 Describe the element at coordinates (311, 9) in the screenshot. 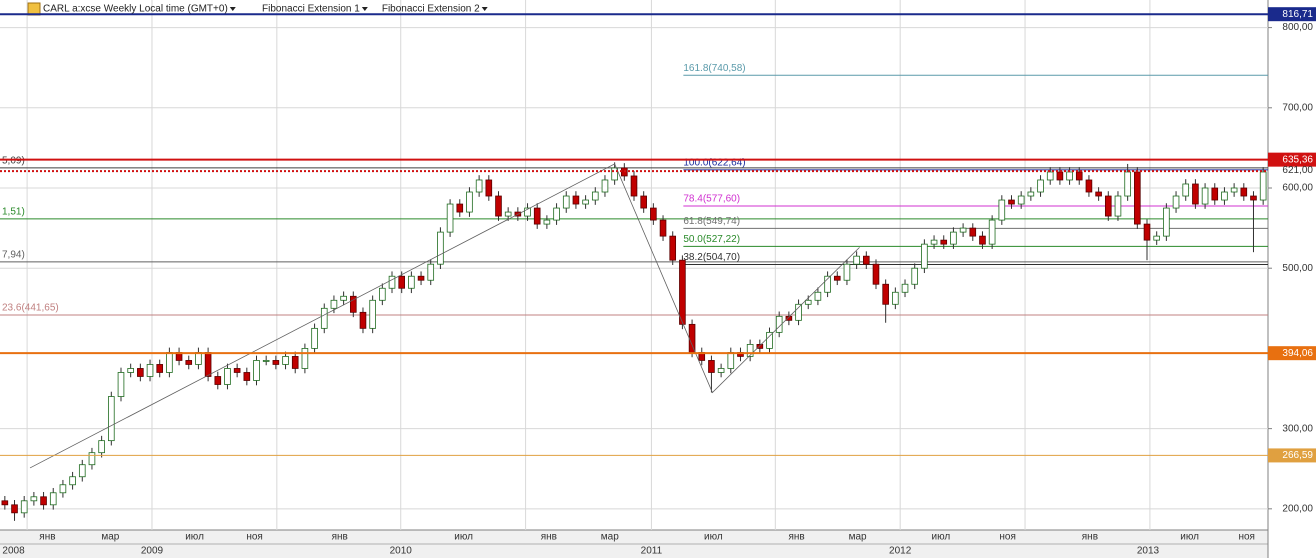

I see `tool-label: Fibonacci Extension 1` at that location.